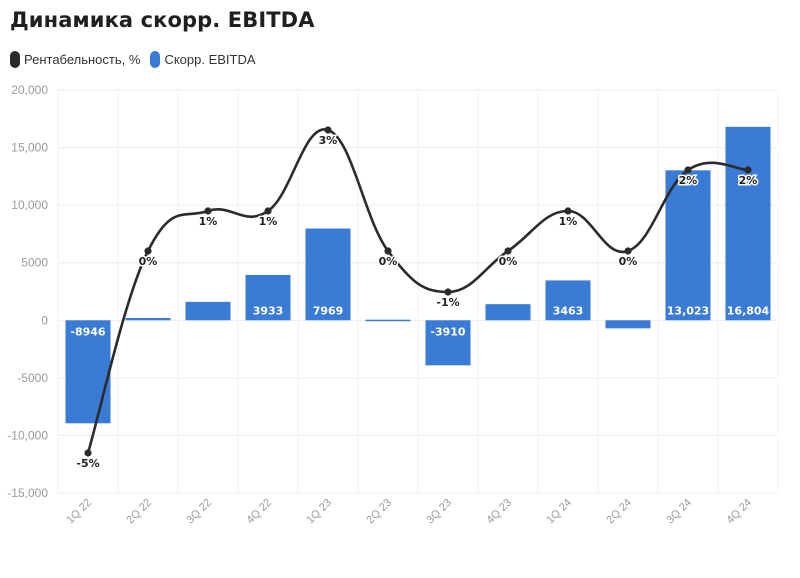 Image resolution: width=800 pixels, height=578 pixels. What do you see at coordinates (328, 140) in the screenshot?
I see `margin-value-label: 3%` at bounding box center [328, 140].